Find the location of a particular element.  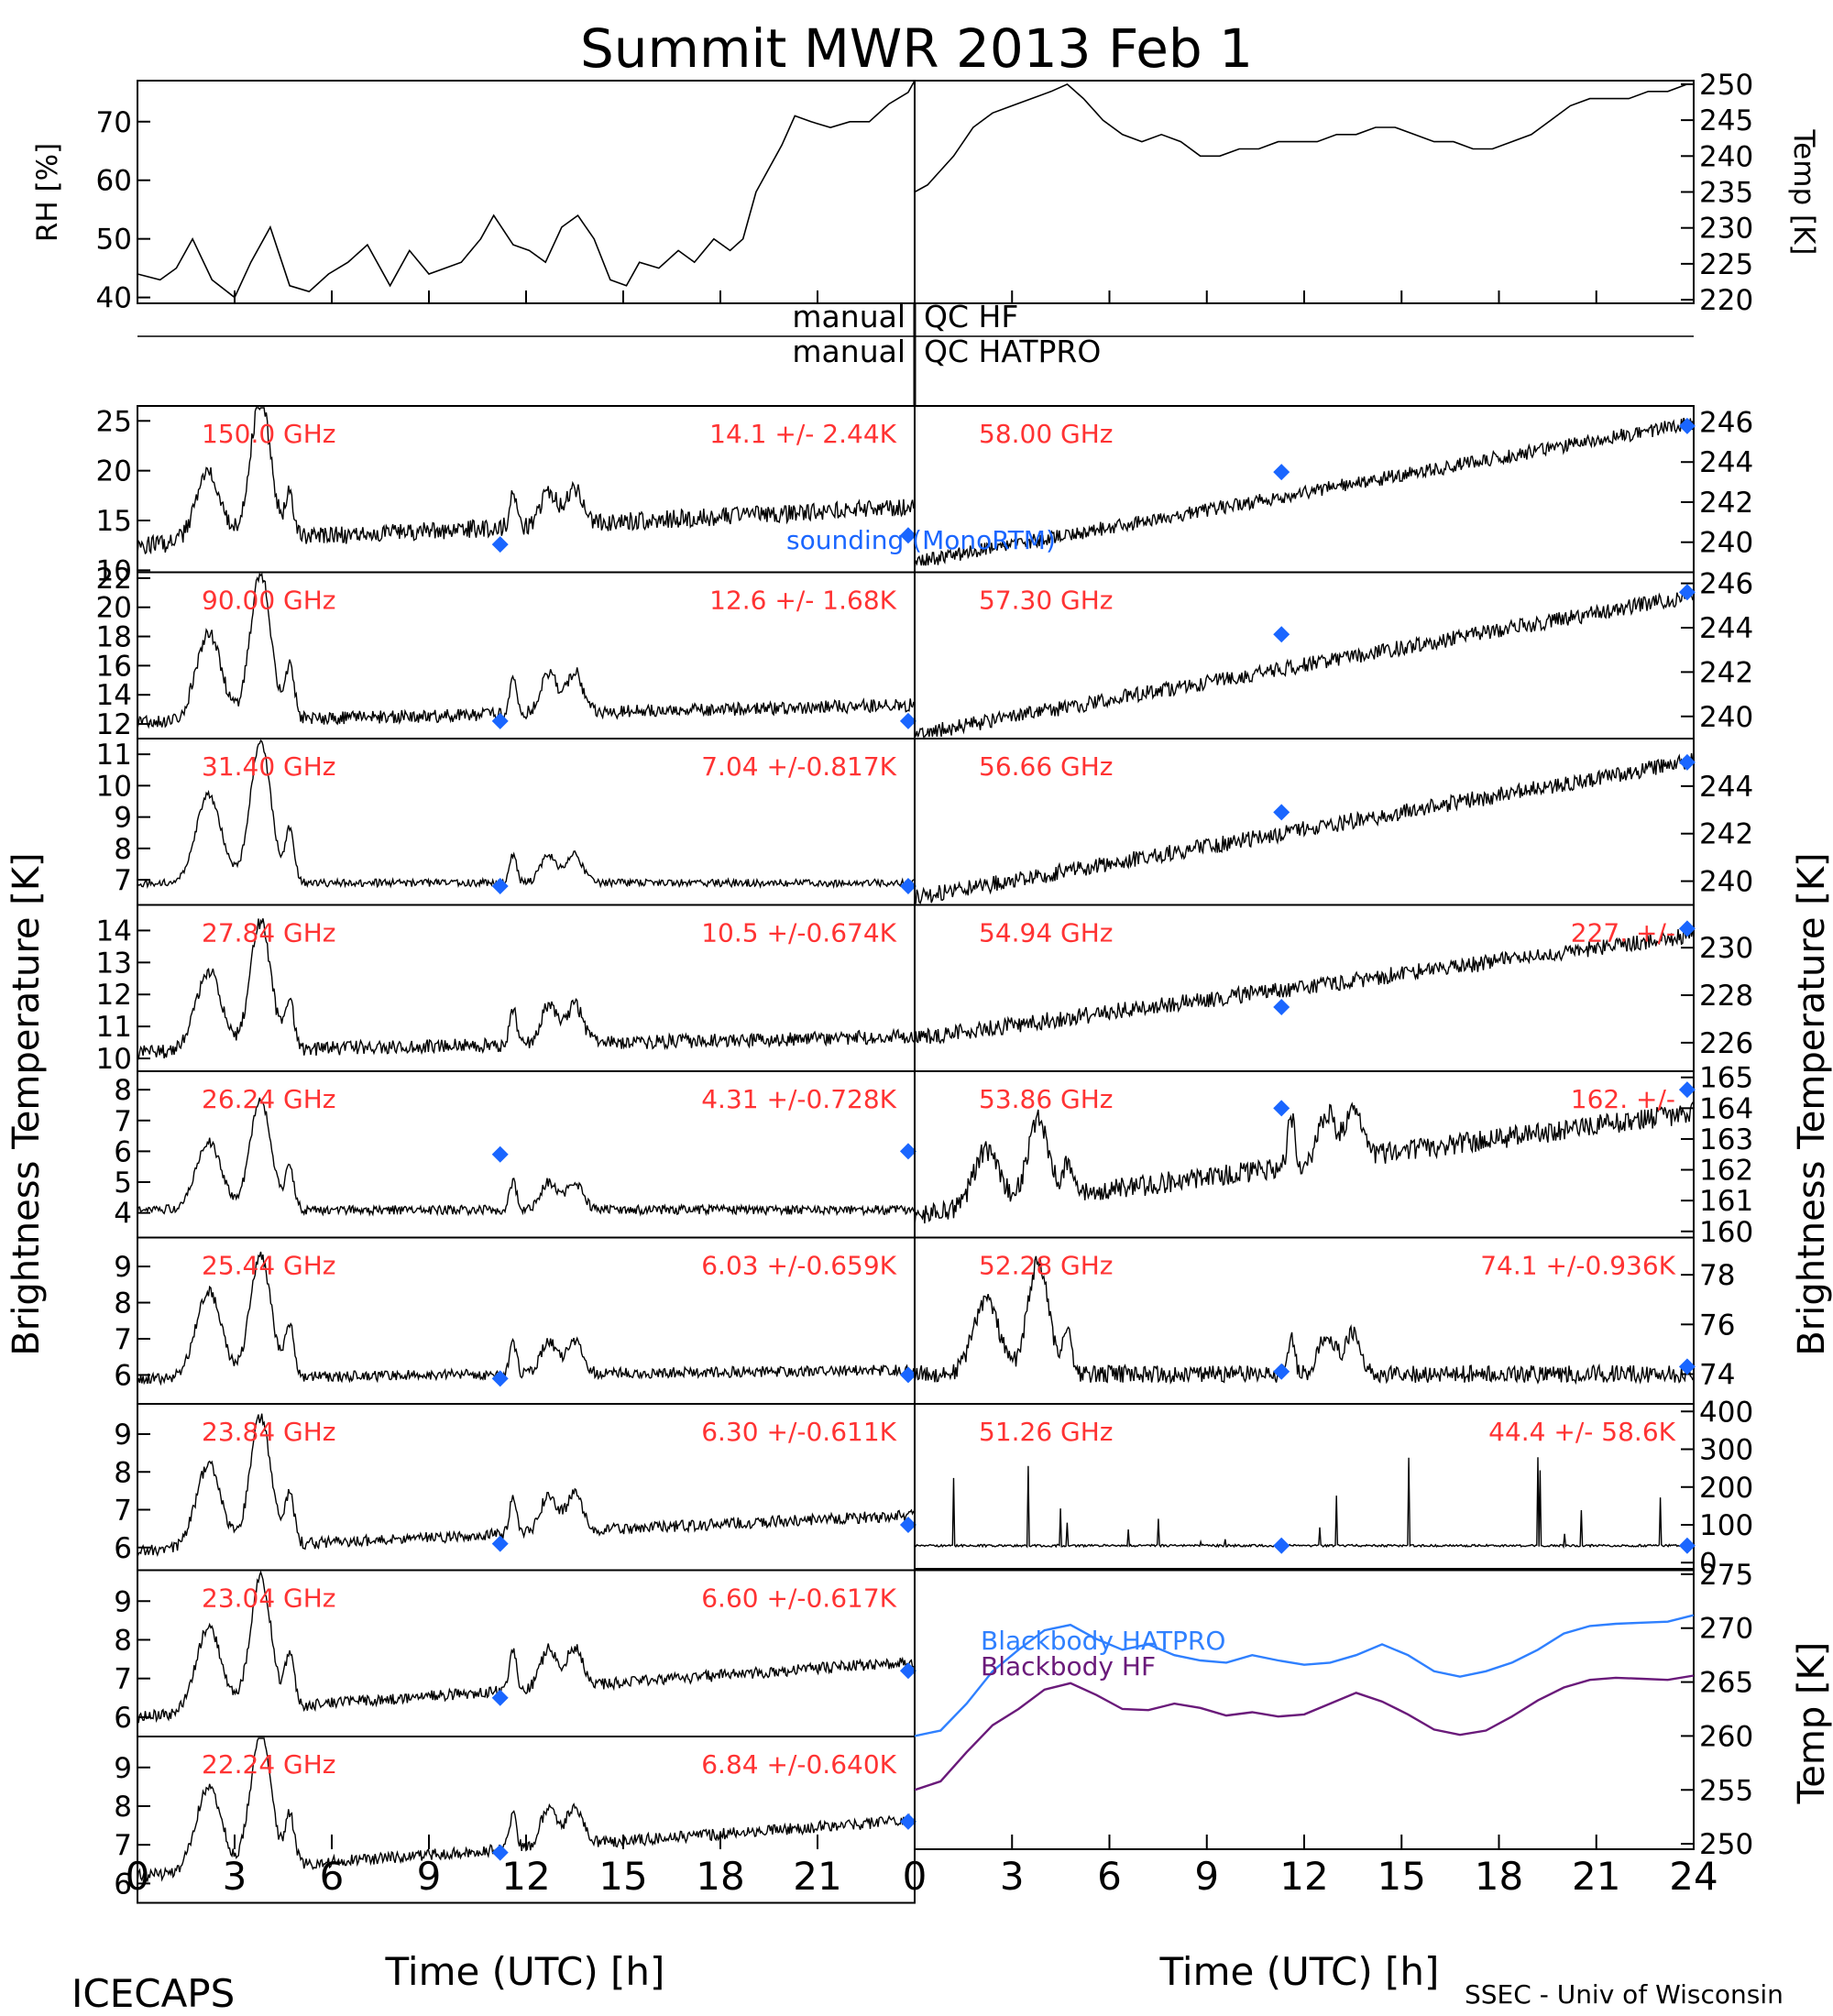

tb-ytick-label: 246 is located at coordinates (1726, 584).